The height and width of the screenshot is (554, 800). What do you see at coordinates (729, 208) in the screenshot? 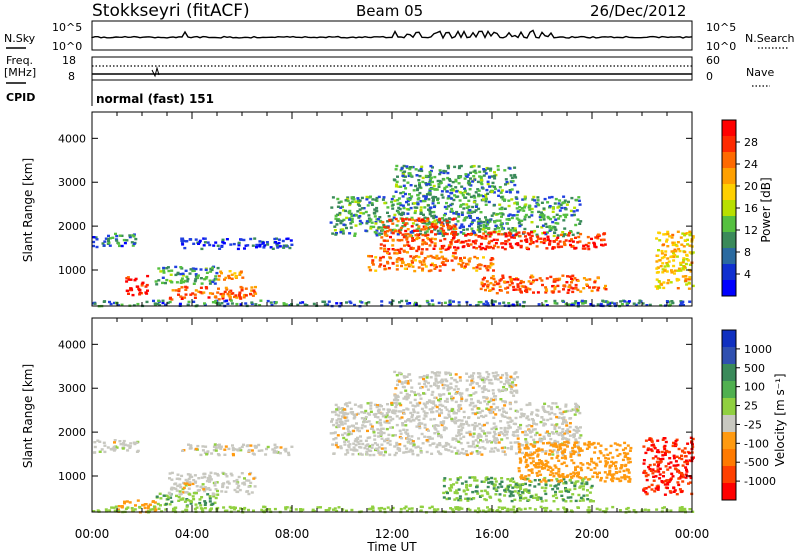
I see `colorbar-segment` at bounding box center [729, 208].